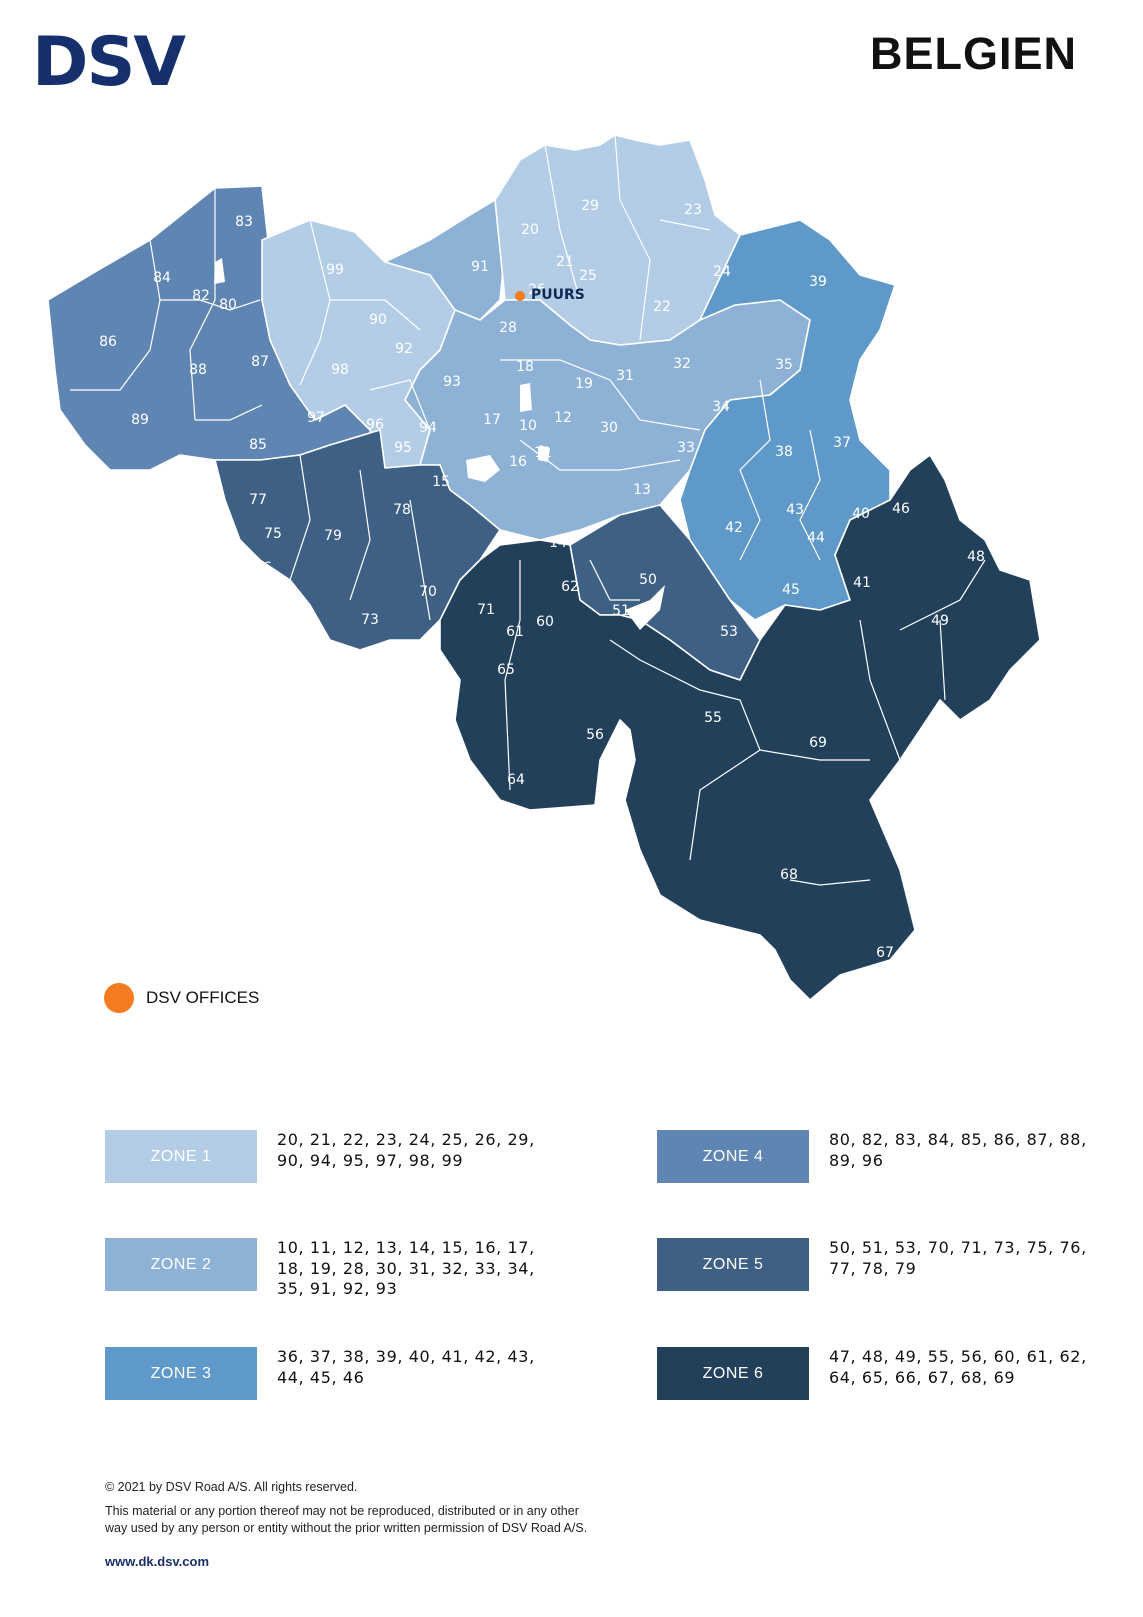 This screenshot has width=1143, height=1617. I want to click on region-label-66: 66, so click(913, 777).